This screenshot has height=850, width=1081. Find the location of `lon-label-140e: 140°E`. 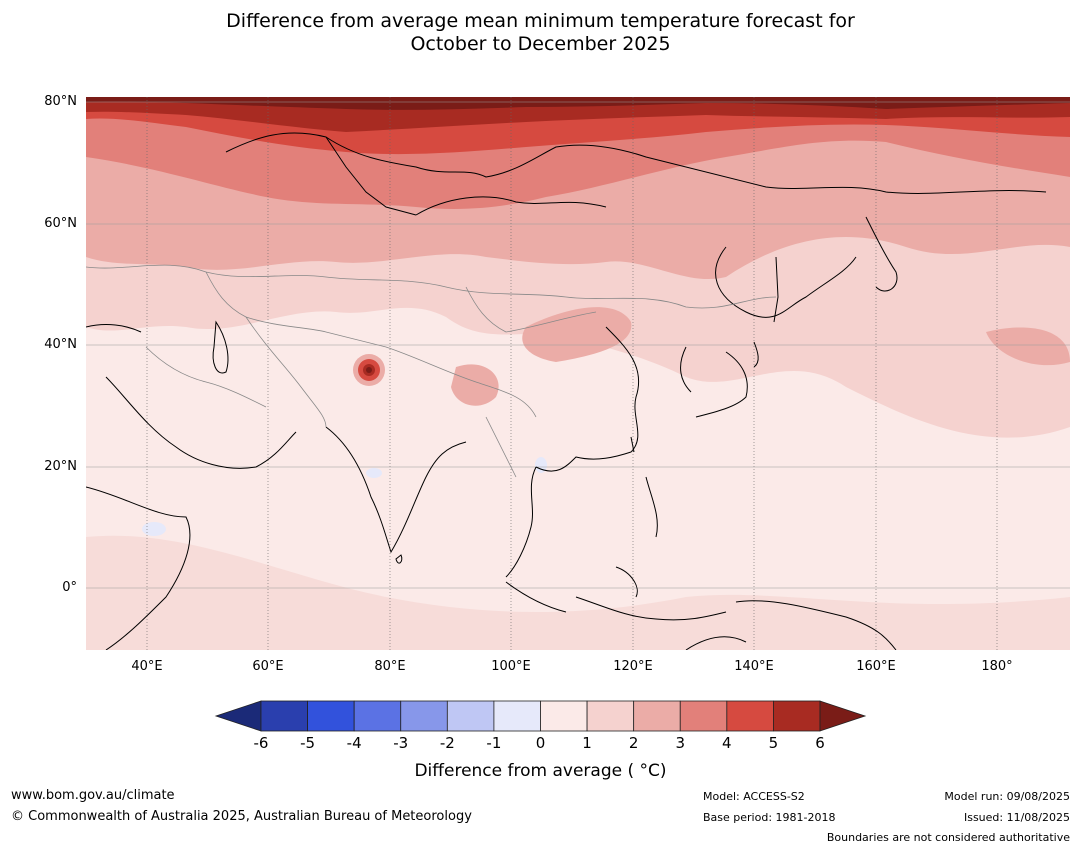

lon-label-140e: 140°E is located at coordinates (754, 666).